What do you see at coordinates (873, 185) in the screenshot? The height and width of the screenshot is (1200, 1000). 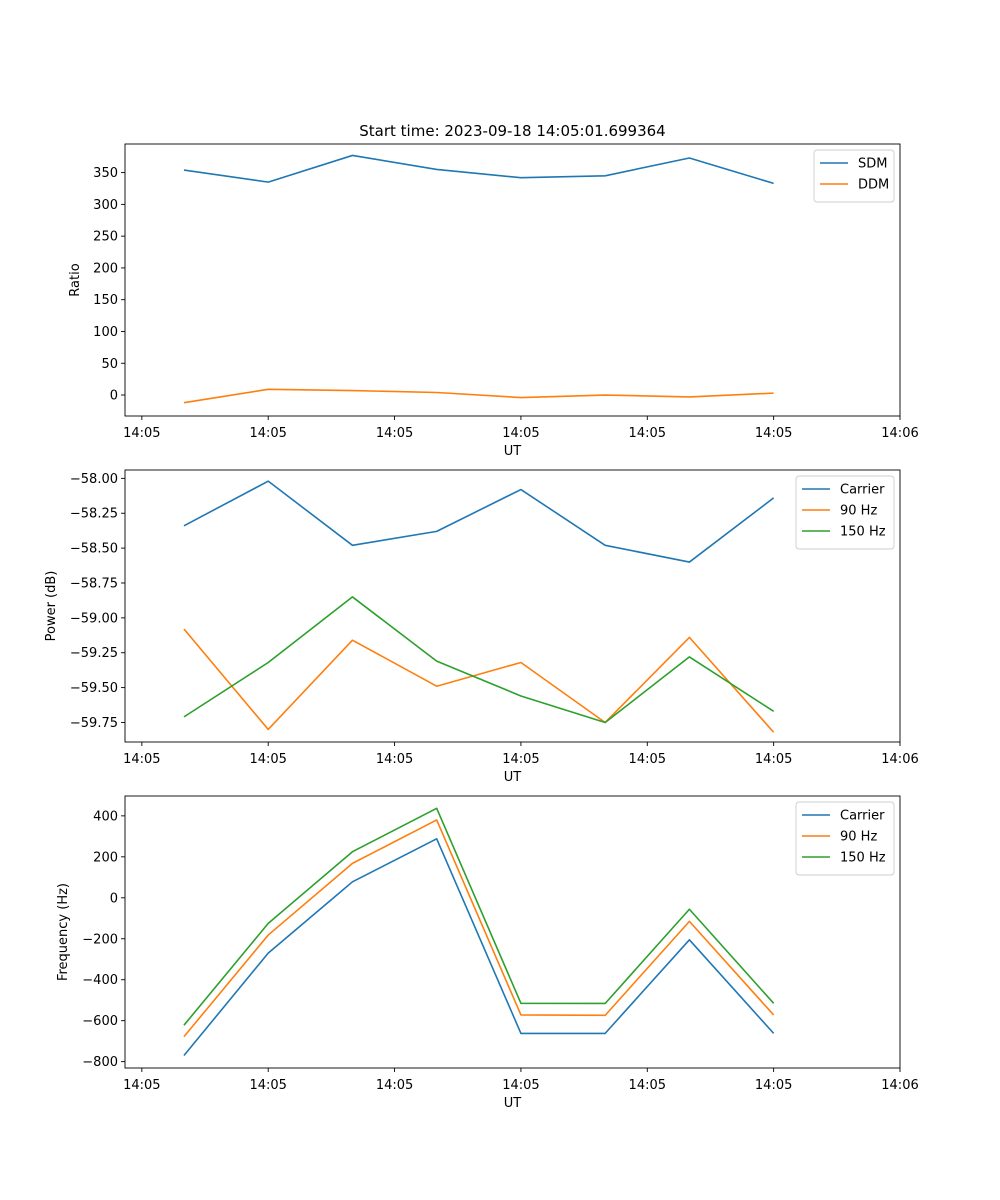 I see `legend-label: DDM` at bounding box center [873, 185].